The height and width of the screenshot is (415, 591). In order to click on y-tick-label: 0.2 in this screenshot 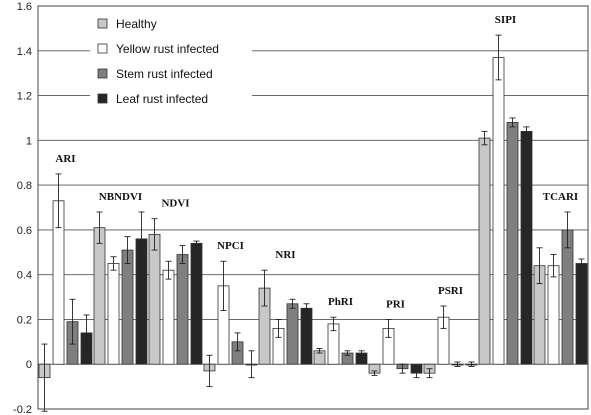, I will do `click(24, 320)`.